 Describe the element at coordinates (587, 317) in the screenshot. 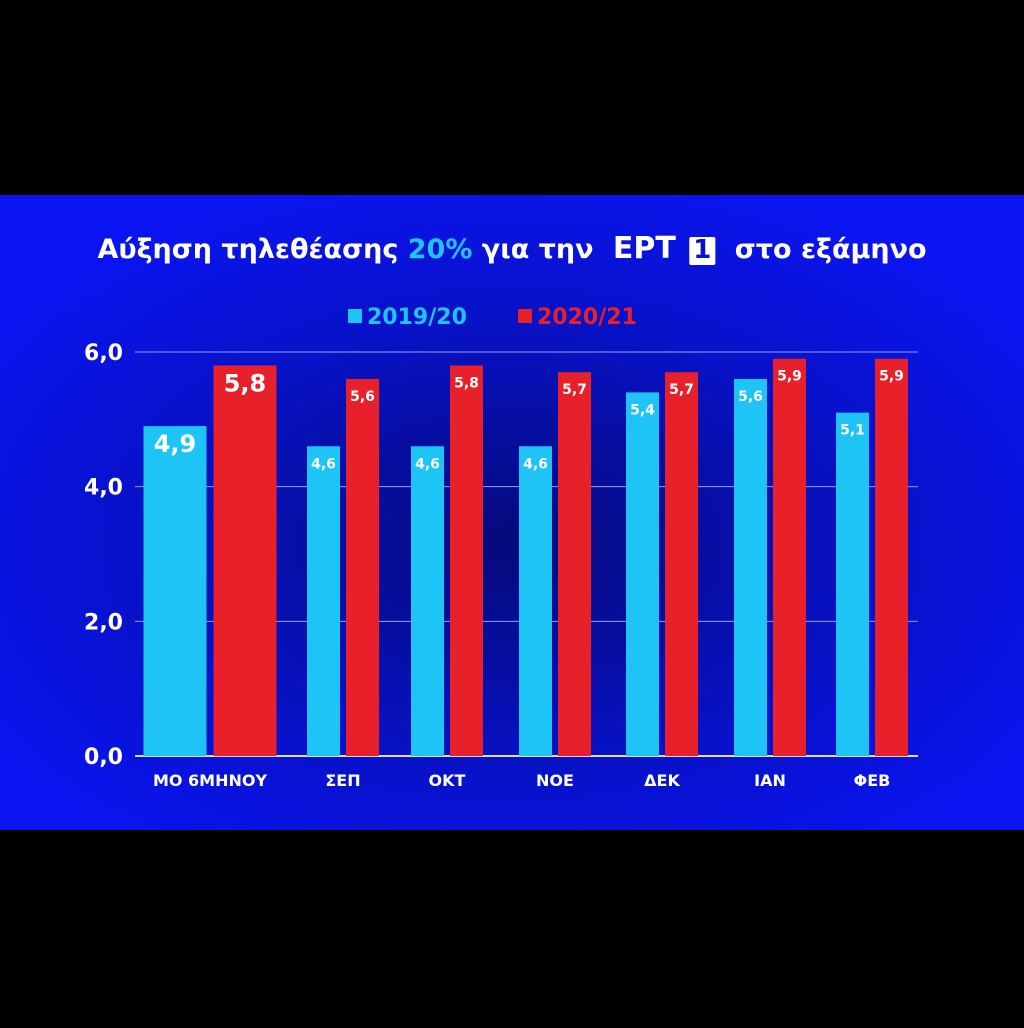

I see `legend-label: 2020/21` at that location.